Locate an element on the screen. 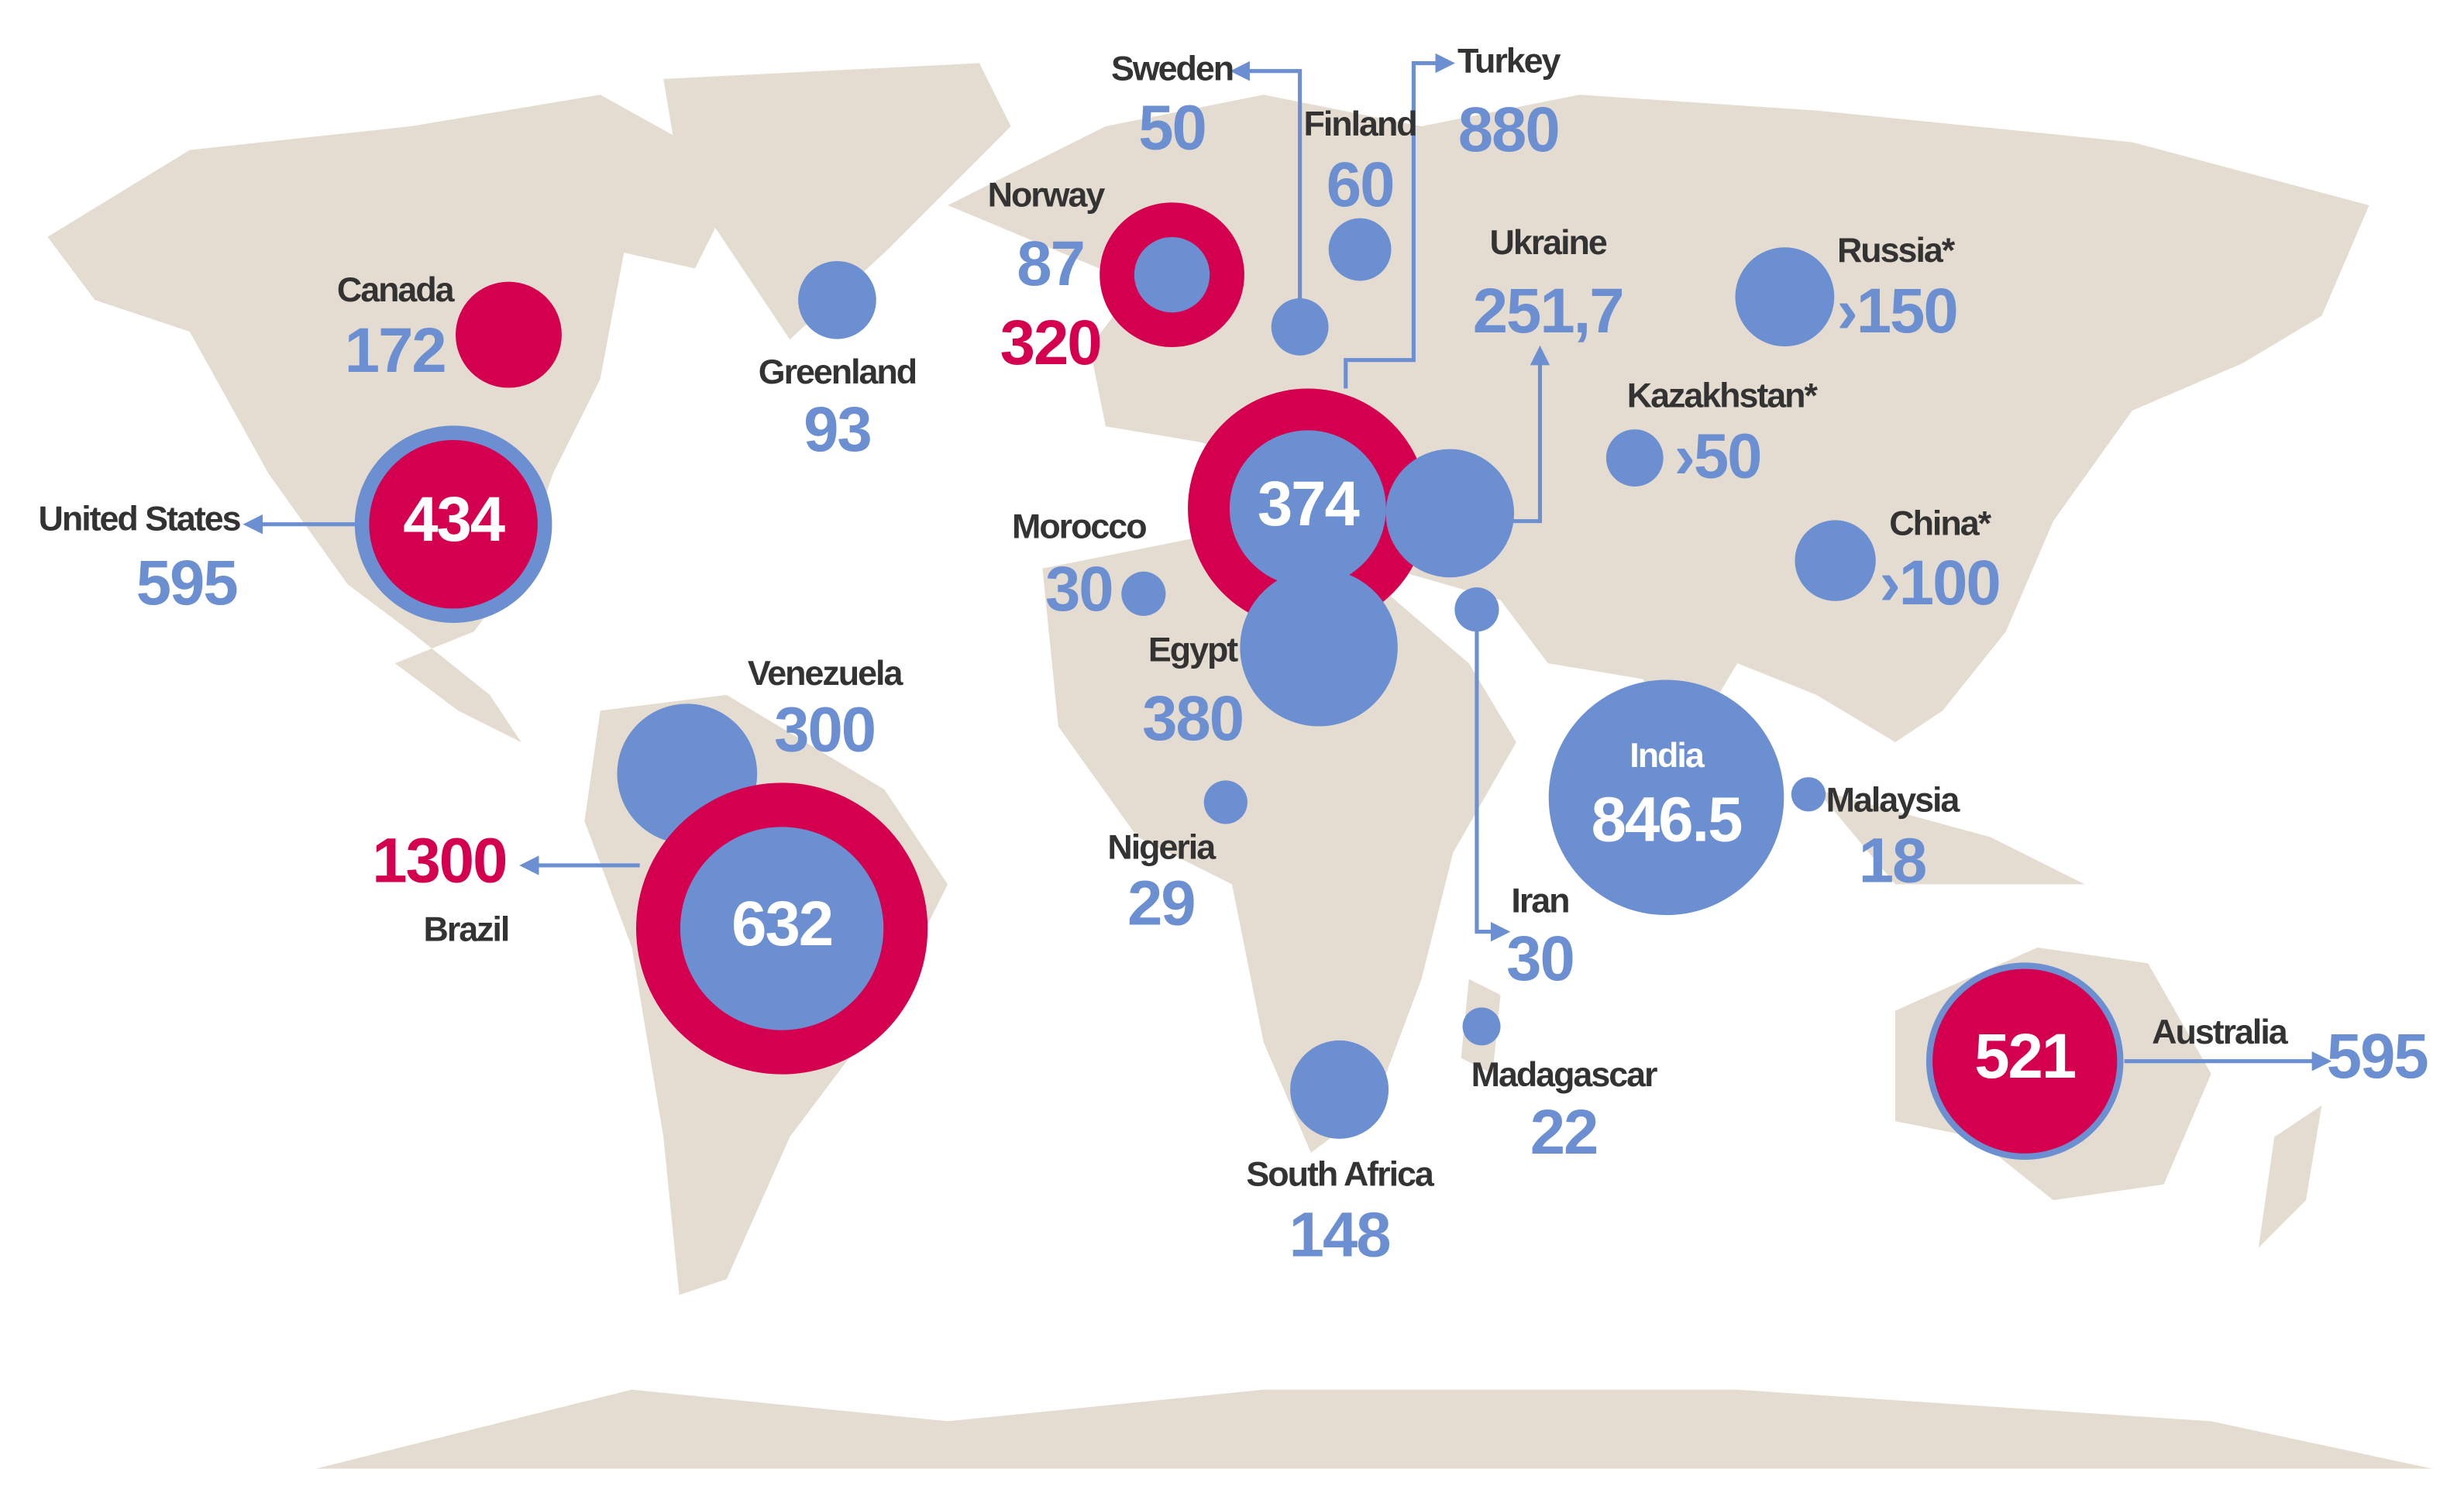  bubble-value: 846.5 is located at coordinates (1667, 820).